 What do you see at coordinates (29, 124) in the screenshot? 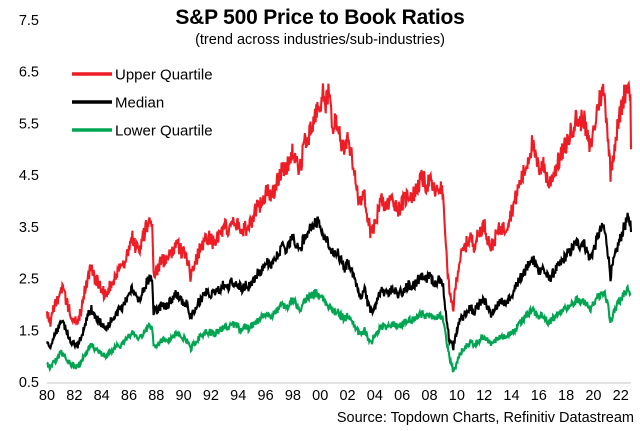
I see `y-axis-tick-label: 5.5` at bounding box center [29, 124].